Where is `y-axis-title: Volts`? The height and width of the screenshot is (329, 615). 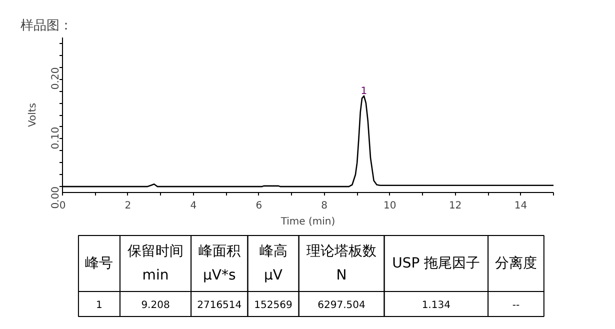
y-axis-title: Volts is located at coordinates (33, 115).